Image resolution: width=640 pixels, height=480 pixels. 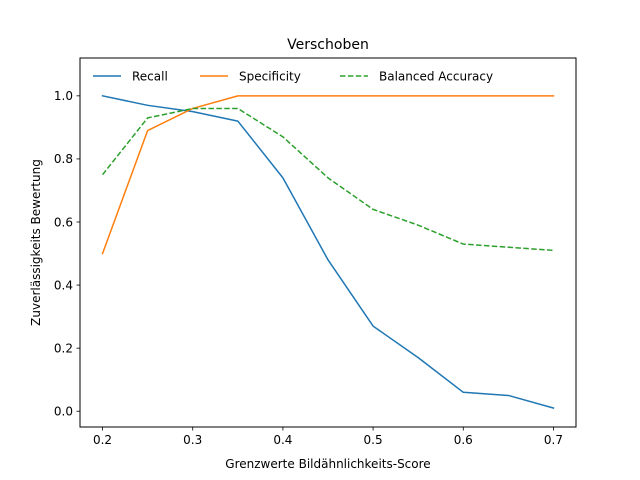 What do you see at coordinates (328, 45) in the screenshot?
I see `chart-title: Verschoben` at bounding box center [328, 45].